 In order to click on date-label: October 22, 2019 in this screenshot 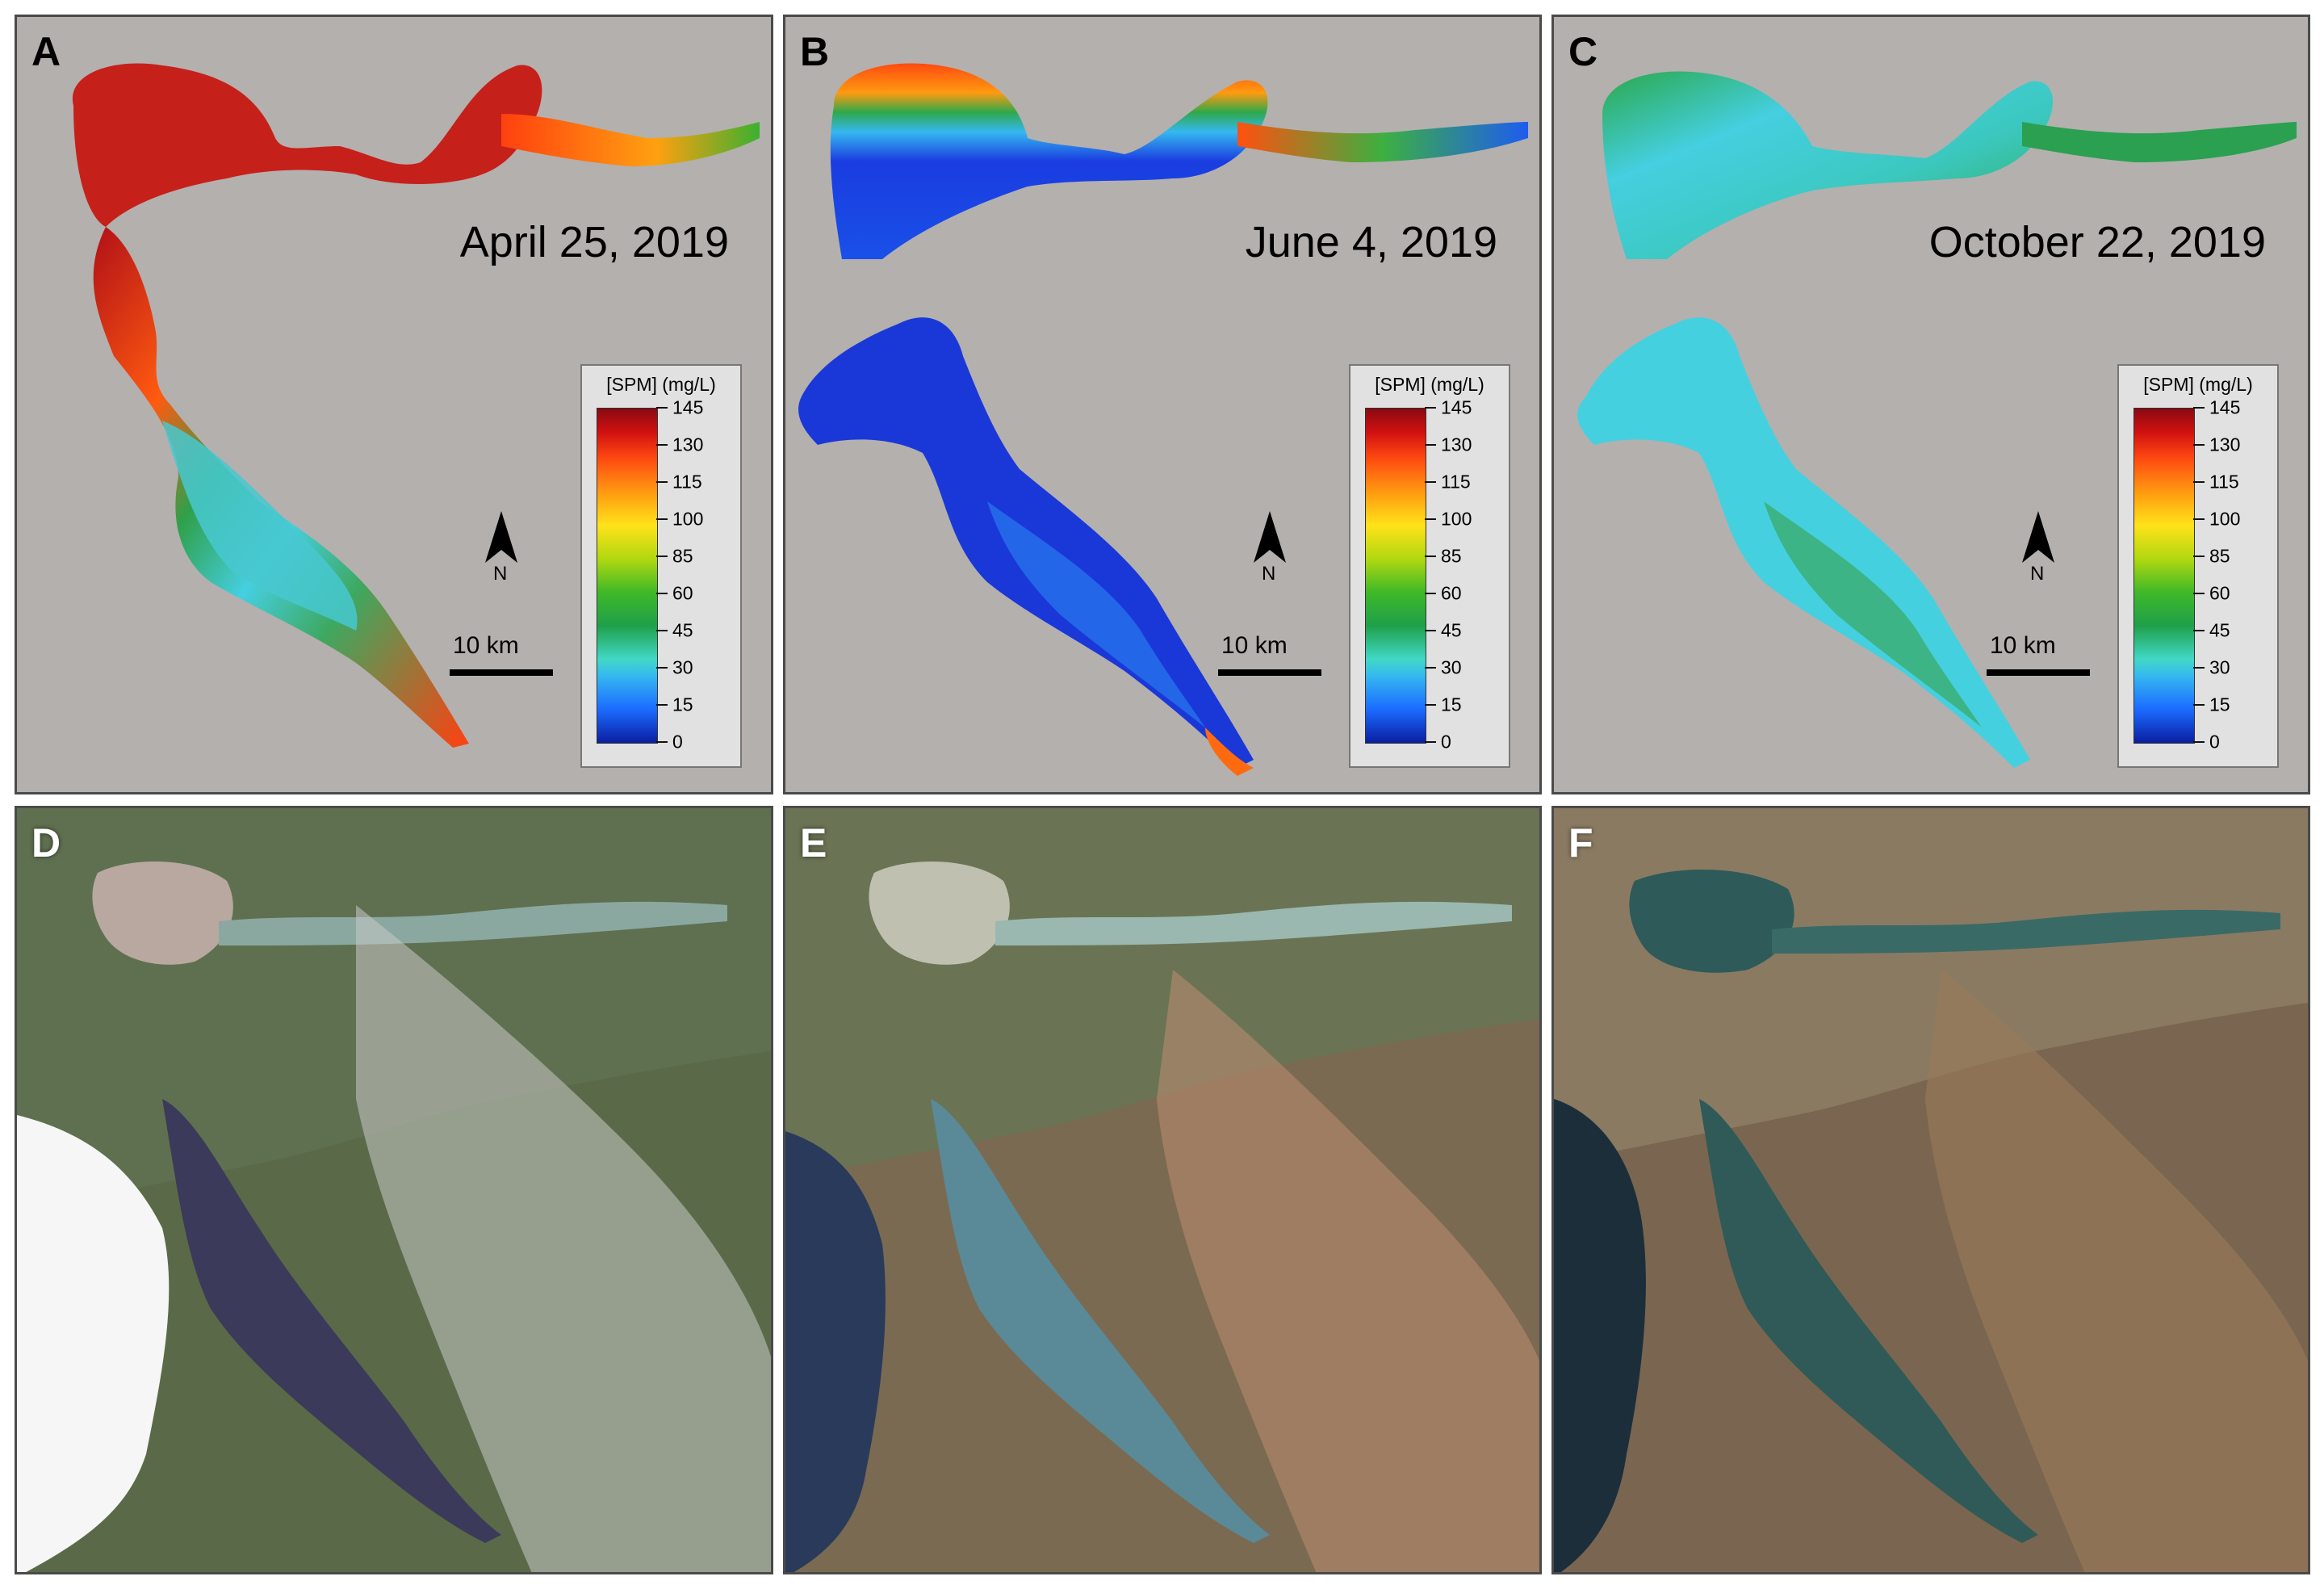, I will do `click(2097, 242)`.